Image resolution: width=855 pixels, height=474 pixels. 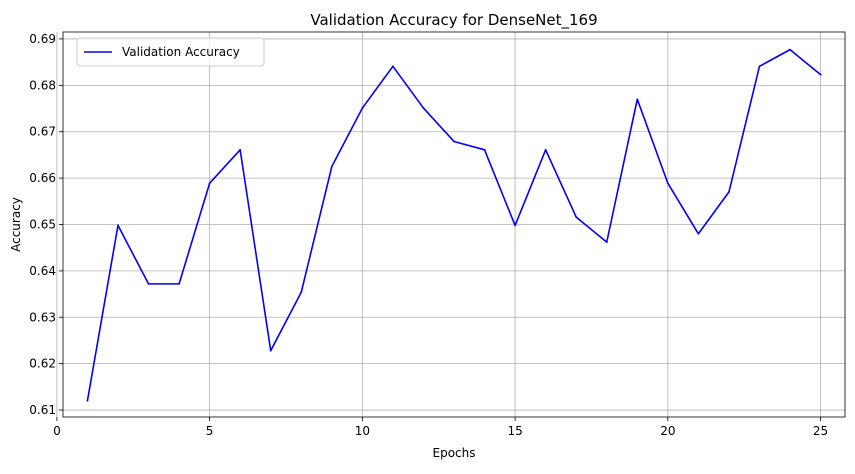 What do you see at coordinates (42, 271) in the screenshot?
I see `y-tick-label: 0.64` at bounding box center [42, 271].